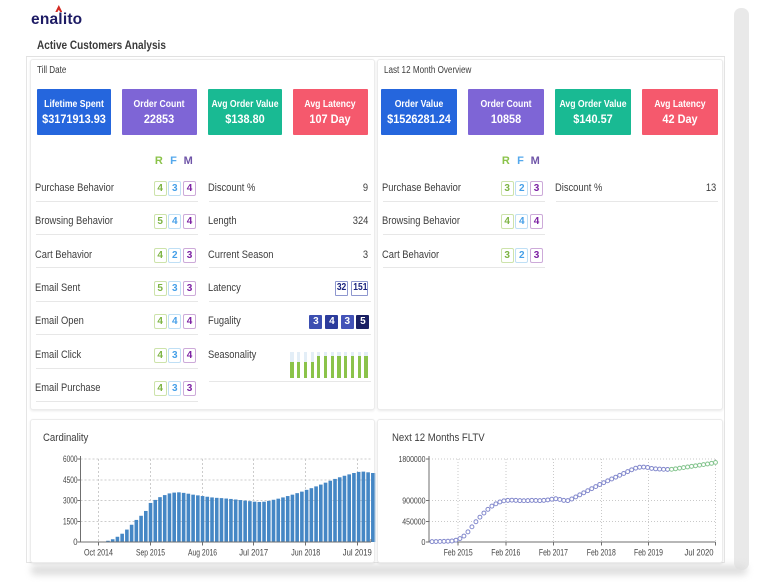 The image size is (757, 582). Describe the element at coordinates (414, 521) in the screenshot. I see `svg-text: 450000` at that location.